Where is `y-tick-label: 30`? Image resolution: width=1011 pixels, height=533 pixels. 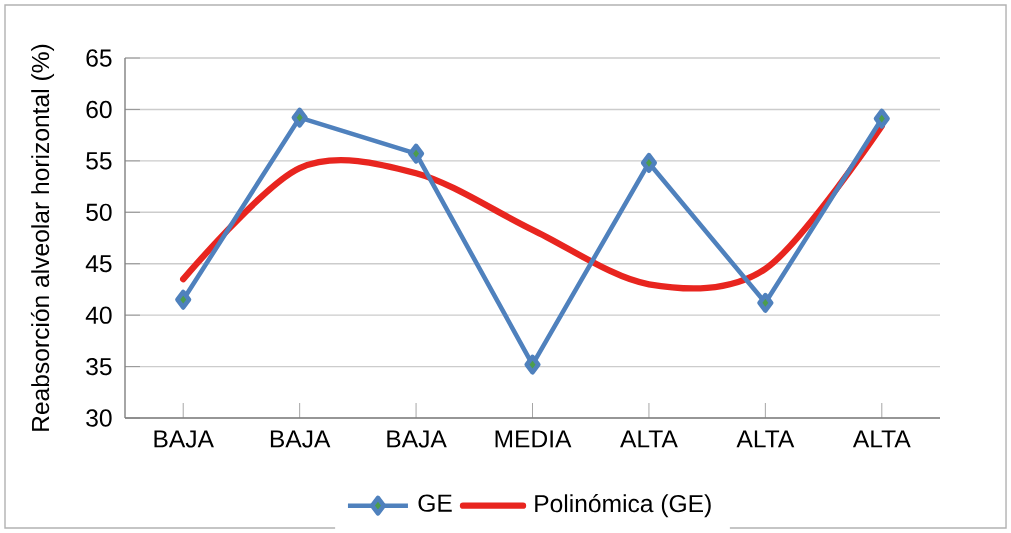
y-tick-label: 30 is located at coordinates (99, 418).